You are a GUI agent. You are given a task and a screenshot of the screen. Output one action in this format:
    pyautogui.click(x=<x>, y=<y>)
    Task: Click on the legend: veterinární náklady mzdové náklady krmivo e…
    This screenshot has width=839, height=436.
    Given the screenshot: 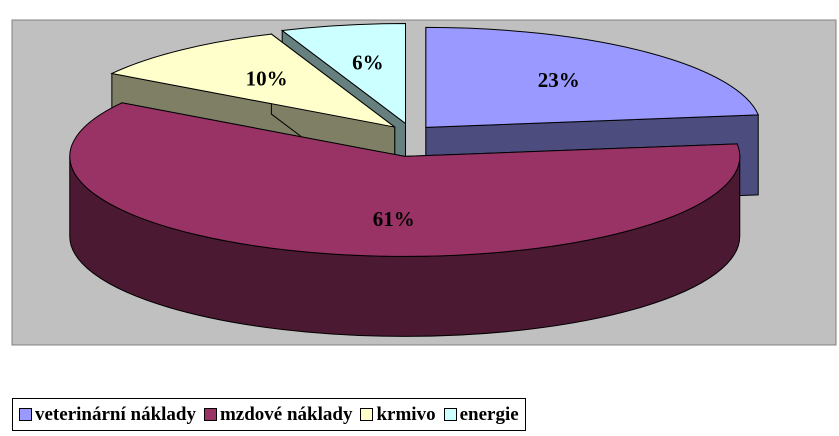 What is the action you would take?
    pyautogui.click(x=269, y=414)
    